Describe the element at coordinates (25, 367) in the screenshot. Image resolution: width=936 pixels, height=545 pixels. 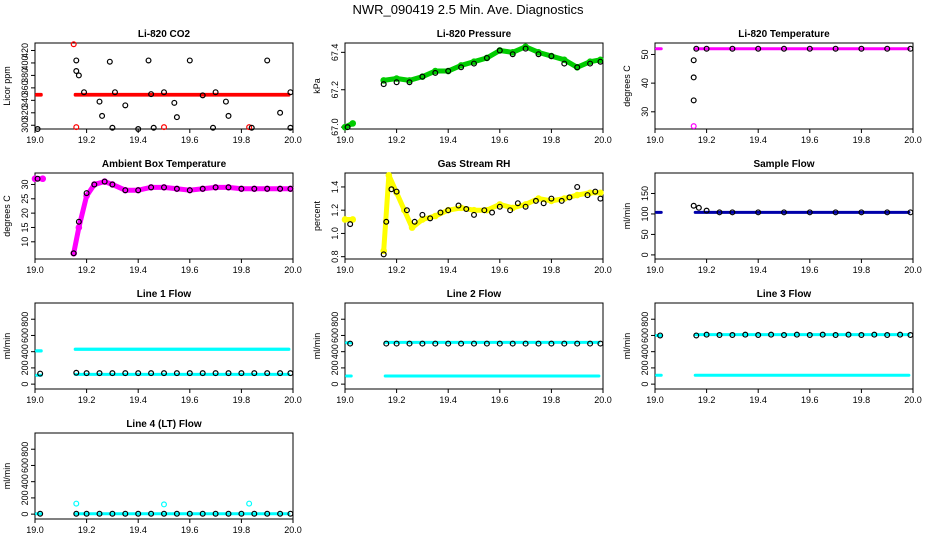
I see `panel-7-ytick-label: 200` at that location.